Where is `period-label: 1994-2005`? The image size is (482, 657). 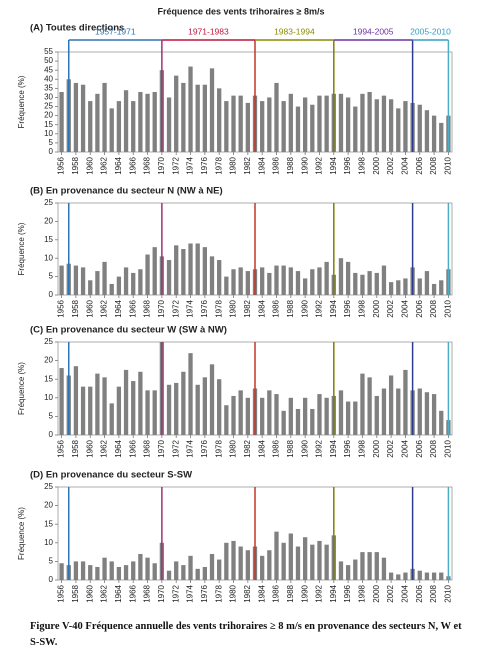 period-label: 1994-2005 is located at coordinates (373, 31).